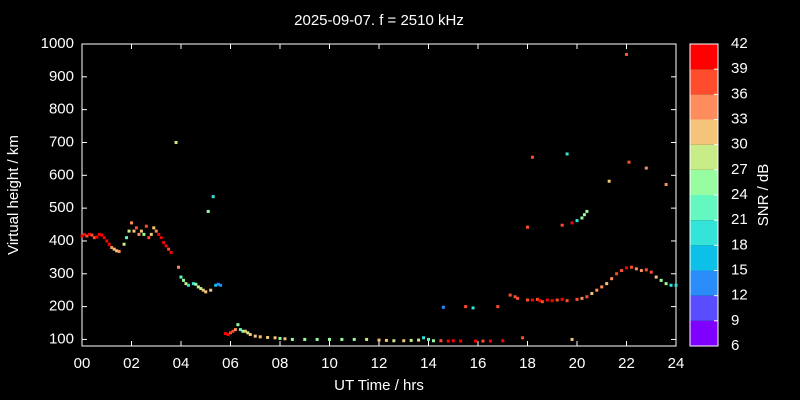 The image size is (800, 400). I want to click on y-tick-label: 100, so click(61, 338).